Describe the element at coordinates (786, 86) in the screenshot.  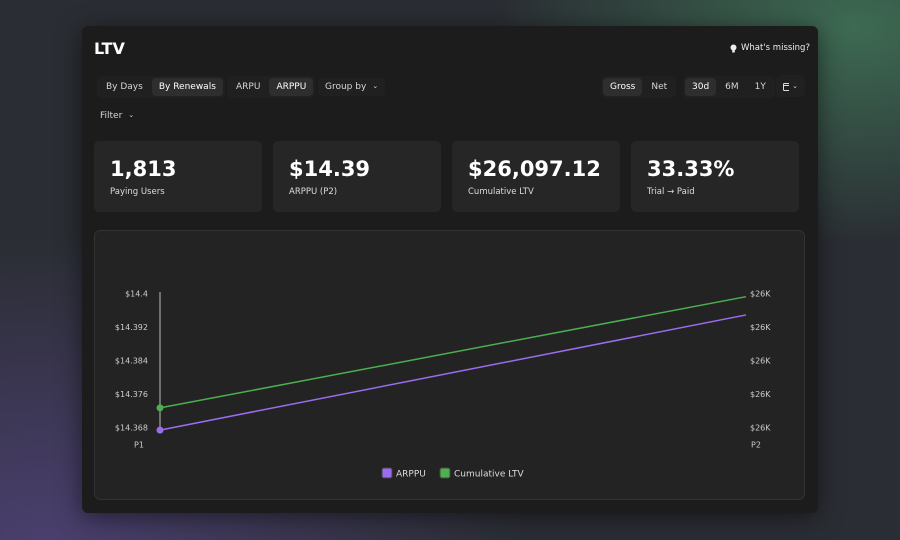
I see `calendar-icon` at that location.